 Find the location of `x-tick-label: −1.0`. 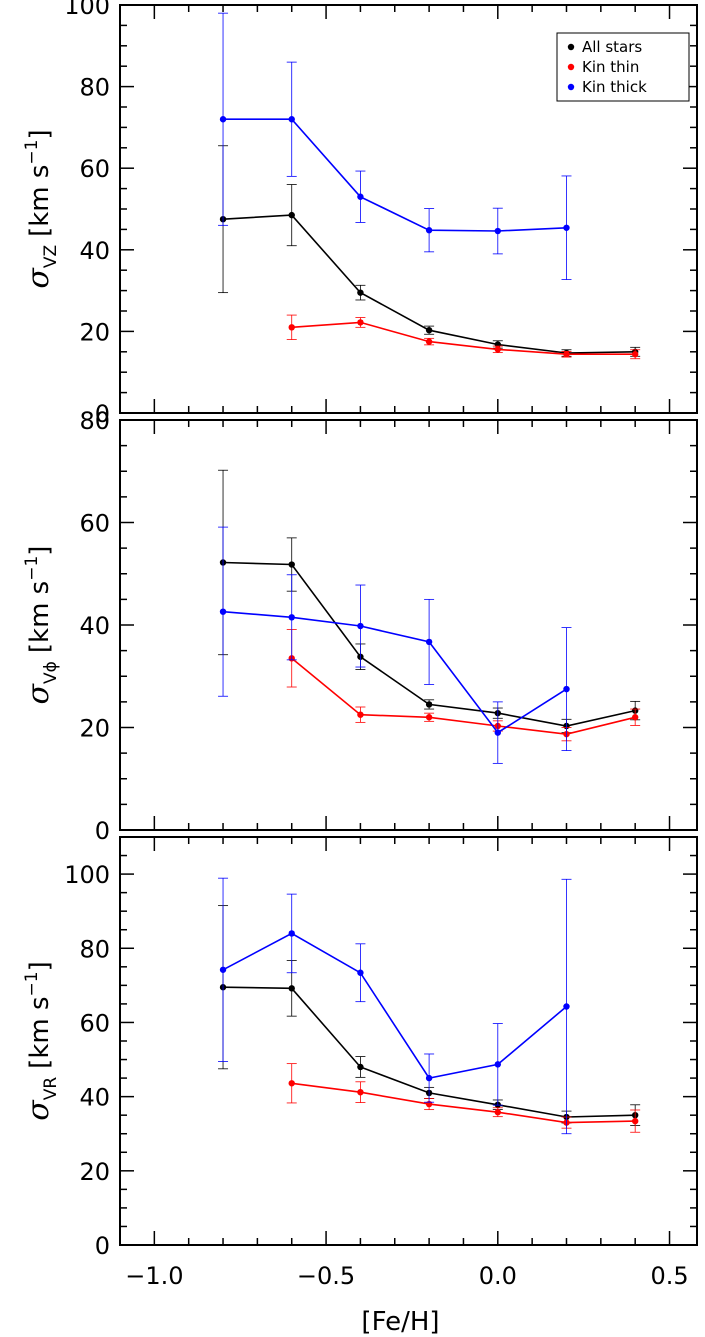

x-tick-label: −1.0 is located at coordinates (154, 1276).